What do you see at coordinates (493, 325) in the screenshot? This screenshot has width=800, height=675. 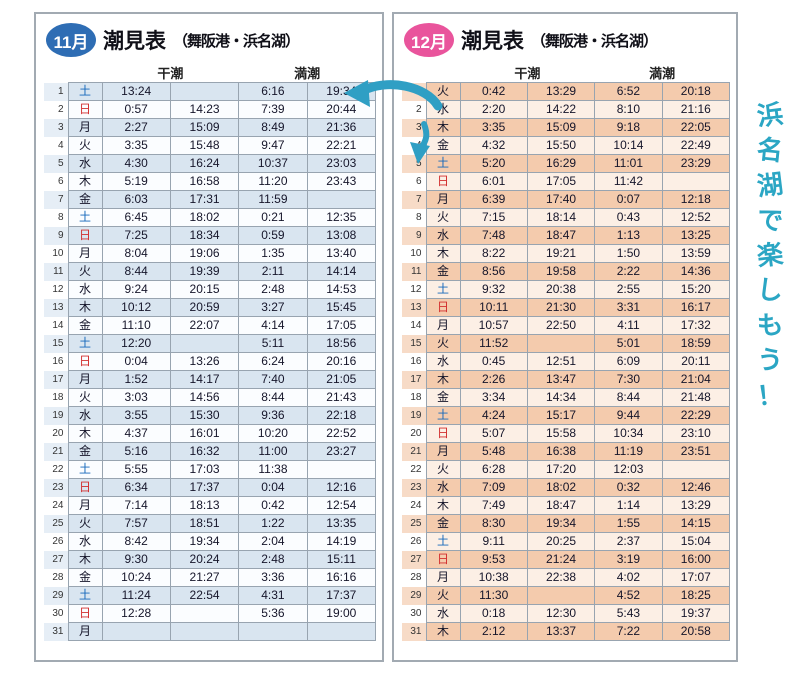 I see `low-tide-time-1: 10:57` at bounding box center [493, 325].